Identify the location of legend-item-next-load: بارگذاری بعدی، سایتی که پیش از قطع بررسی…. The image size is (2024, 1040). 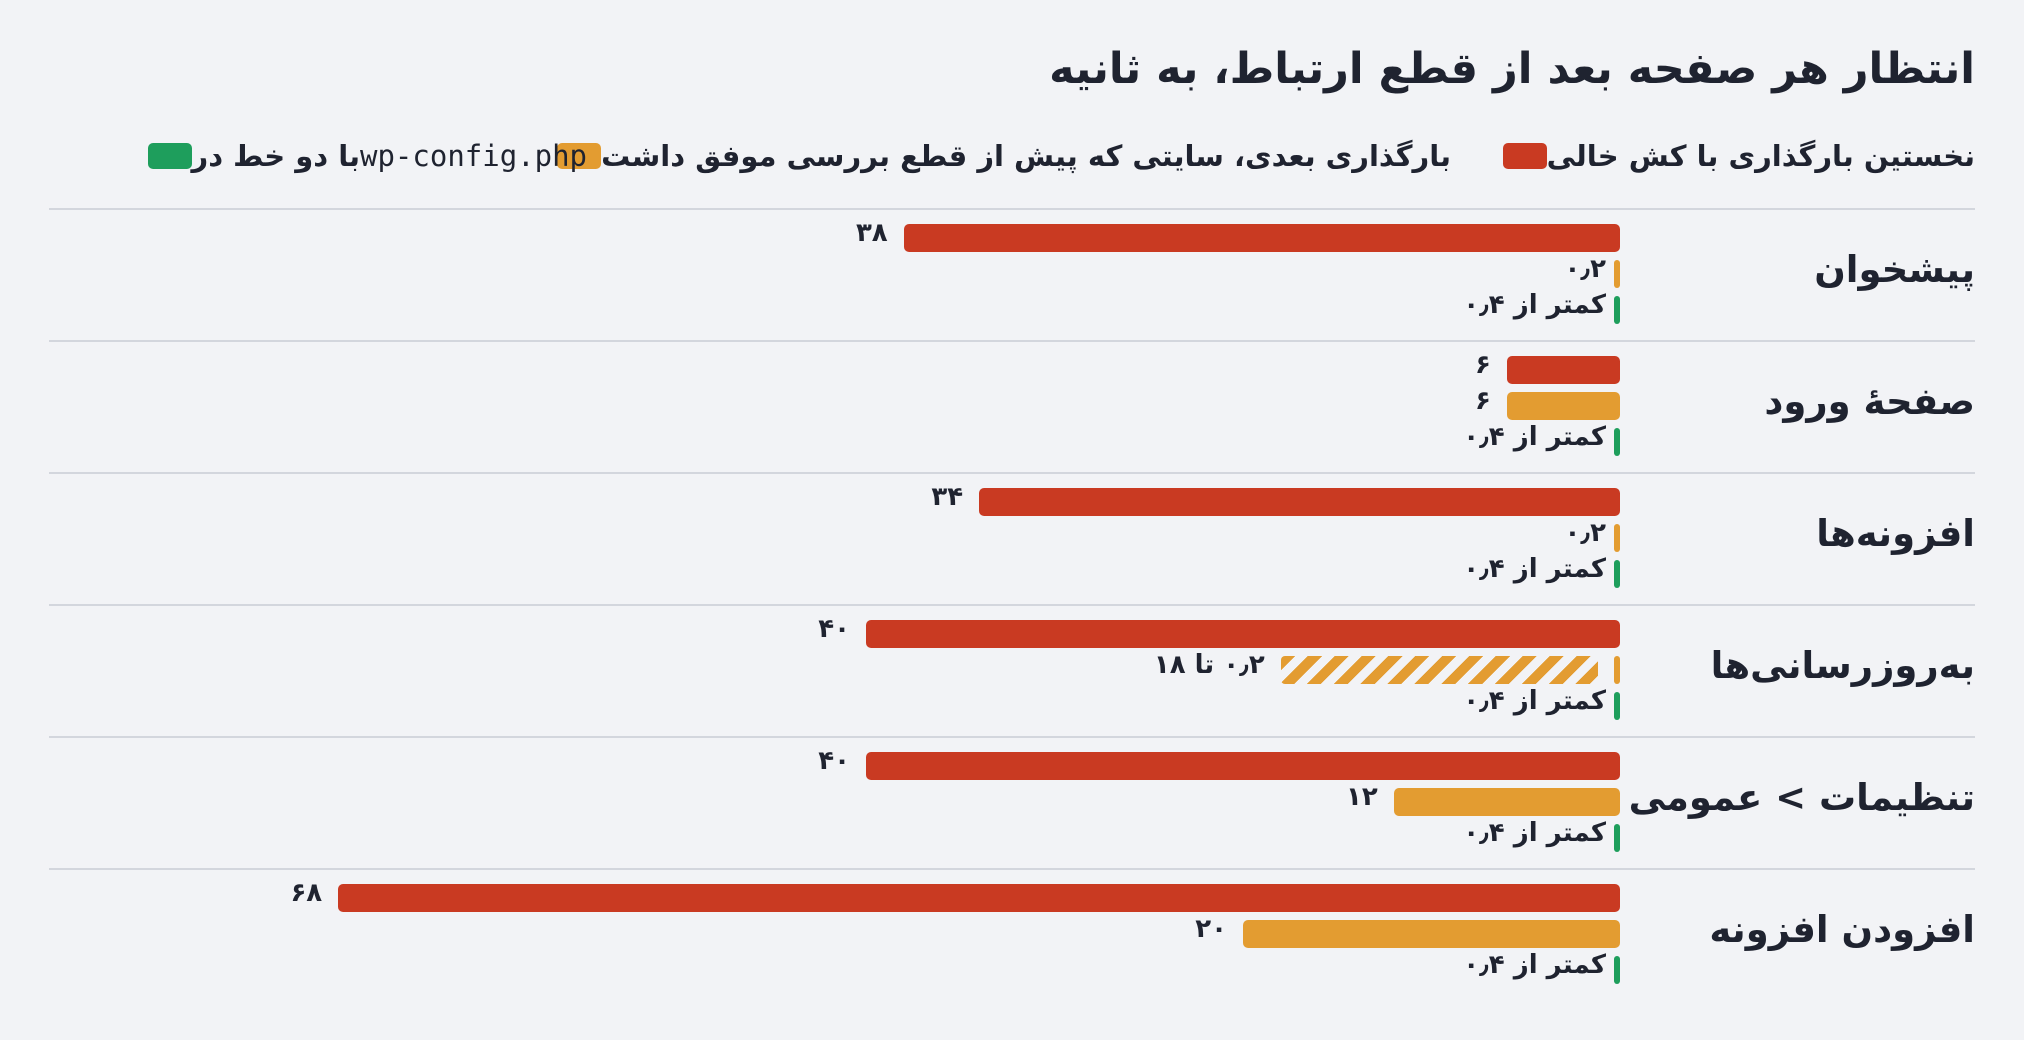
(997, 156).